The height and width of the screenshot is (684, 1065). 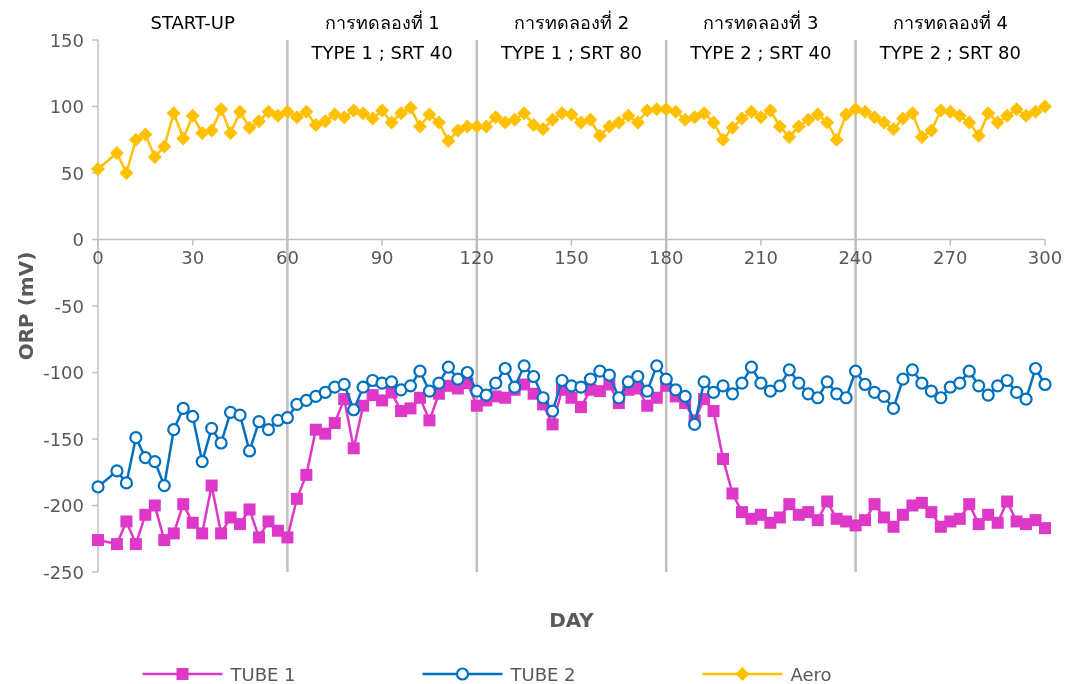 What do you see at coordinates (63, 505) in the screenshot?
I see `y-tick-label: -200` at bounding box center [63, 505].